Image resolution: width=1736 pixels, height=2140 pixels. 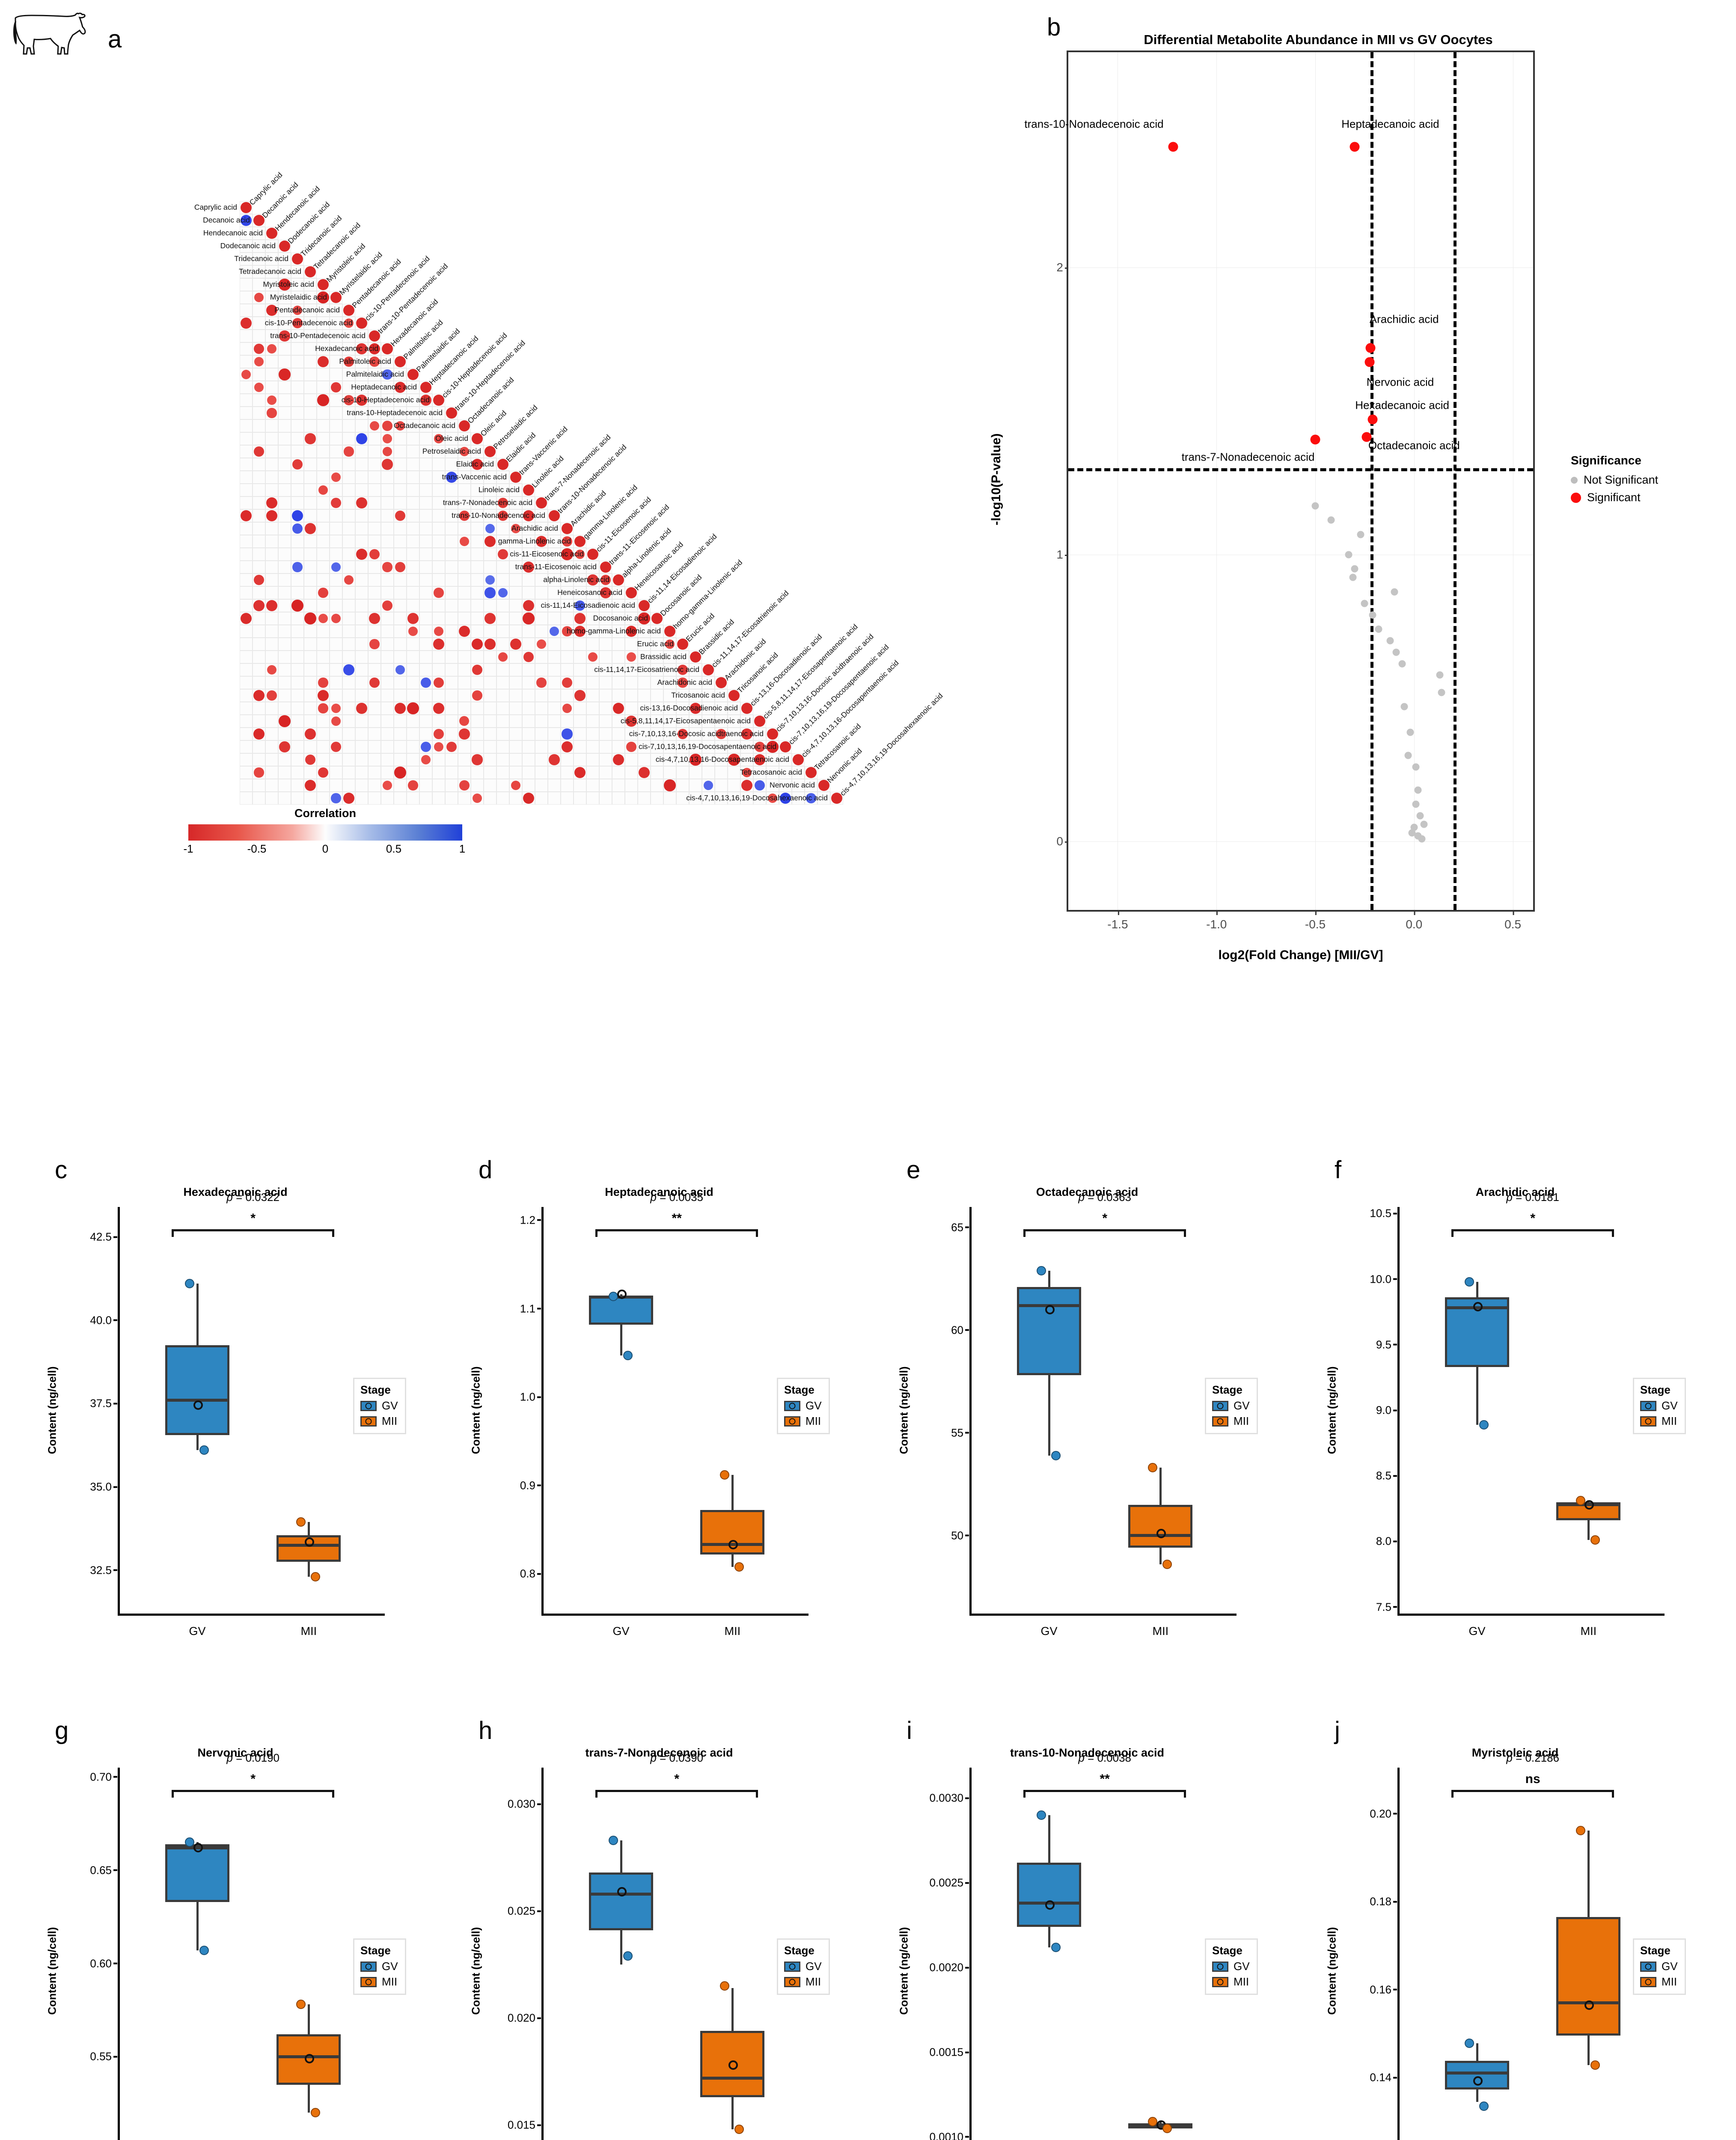 I want to click on stage-legend-item-mii: MII, so click(x=1231, y=1421).